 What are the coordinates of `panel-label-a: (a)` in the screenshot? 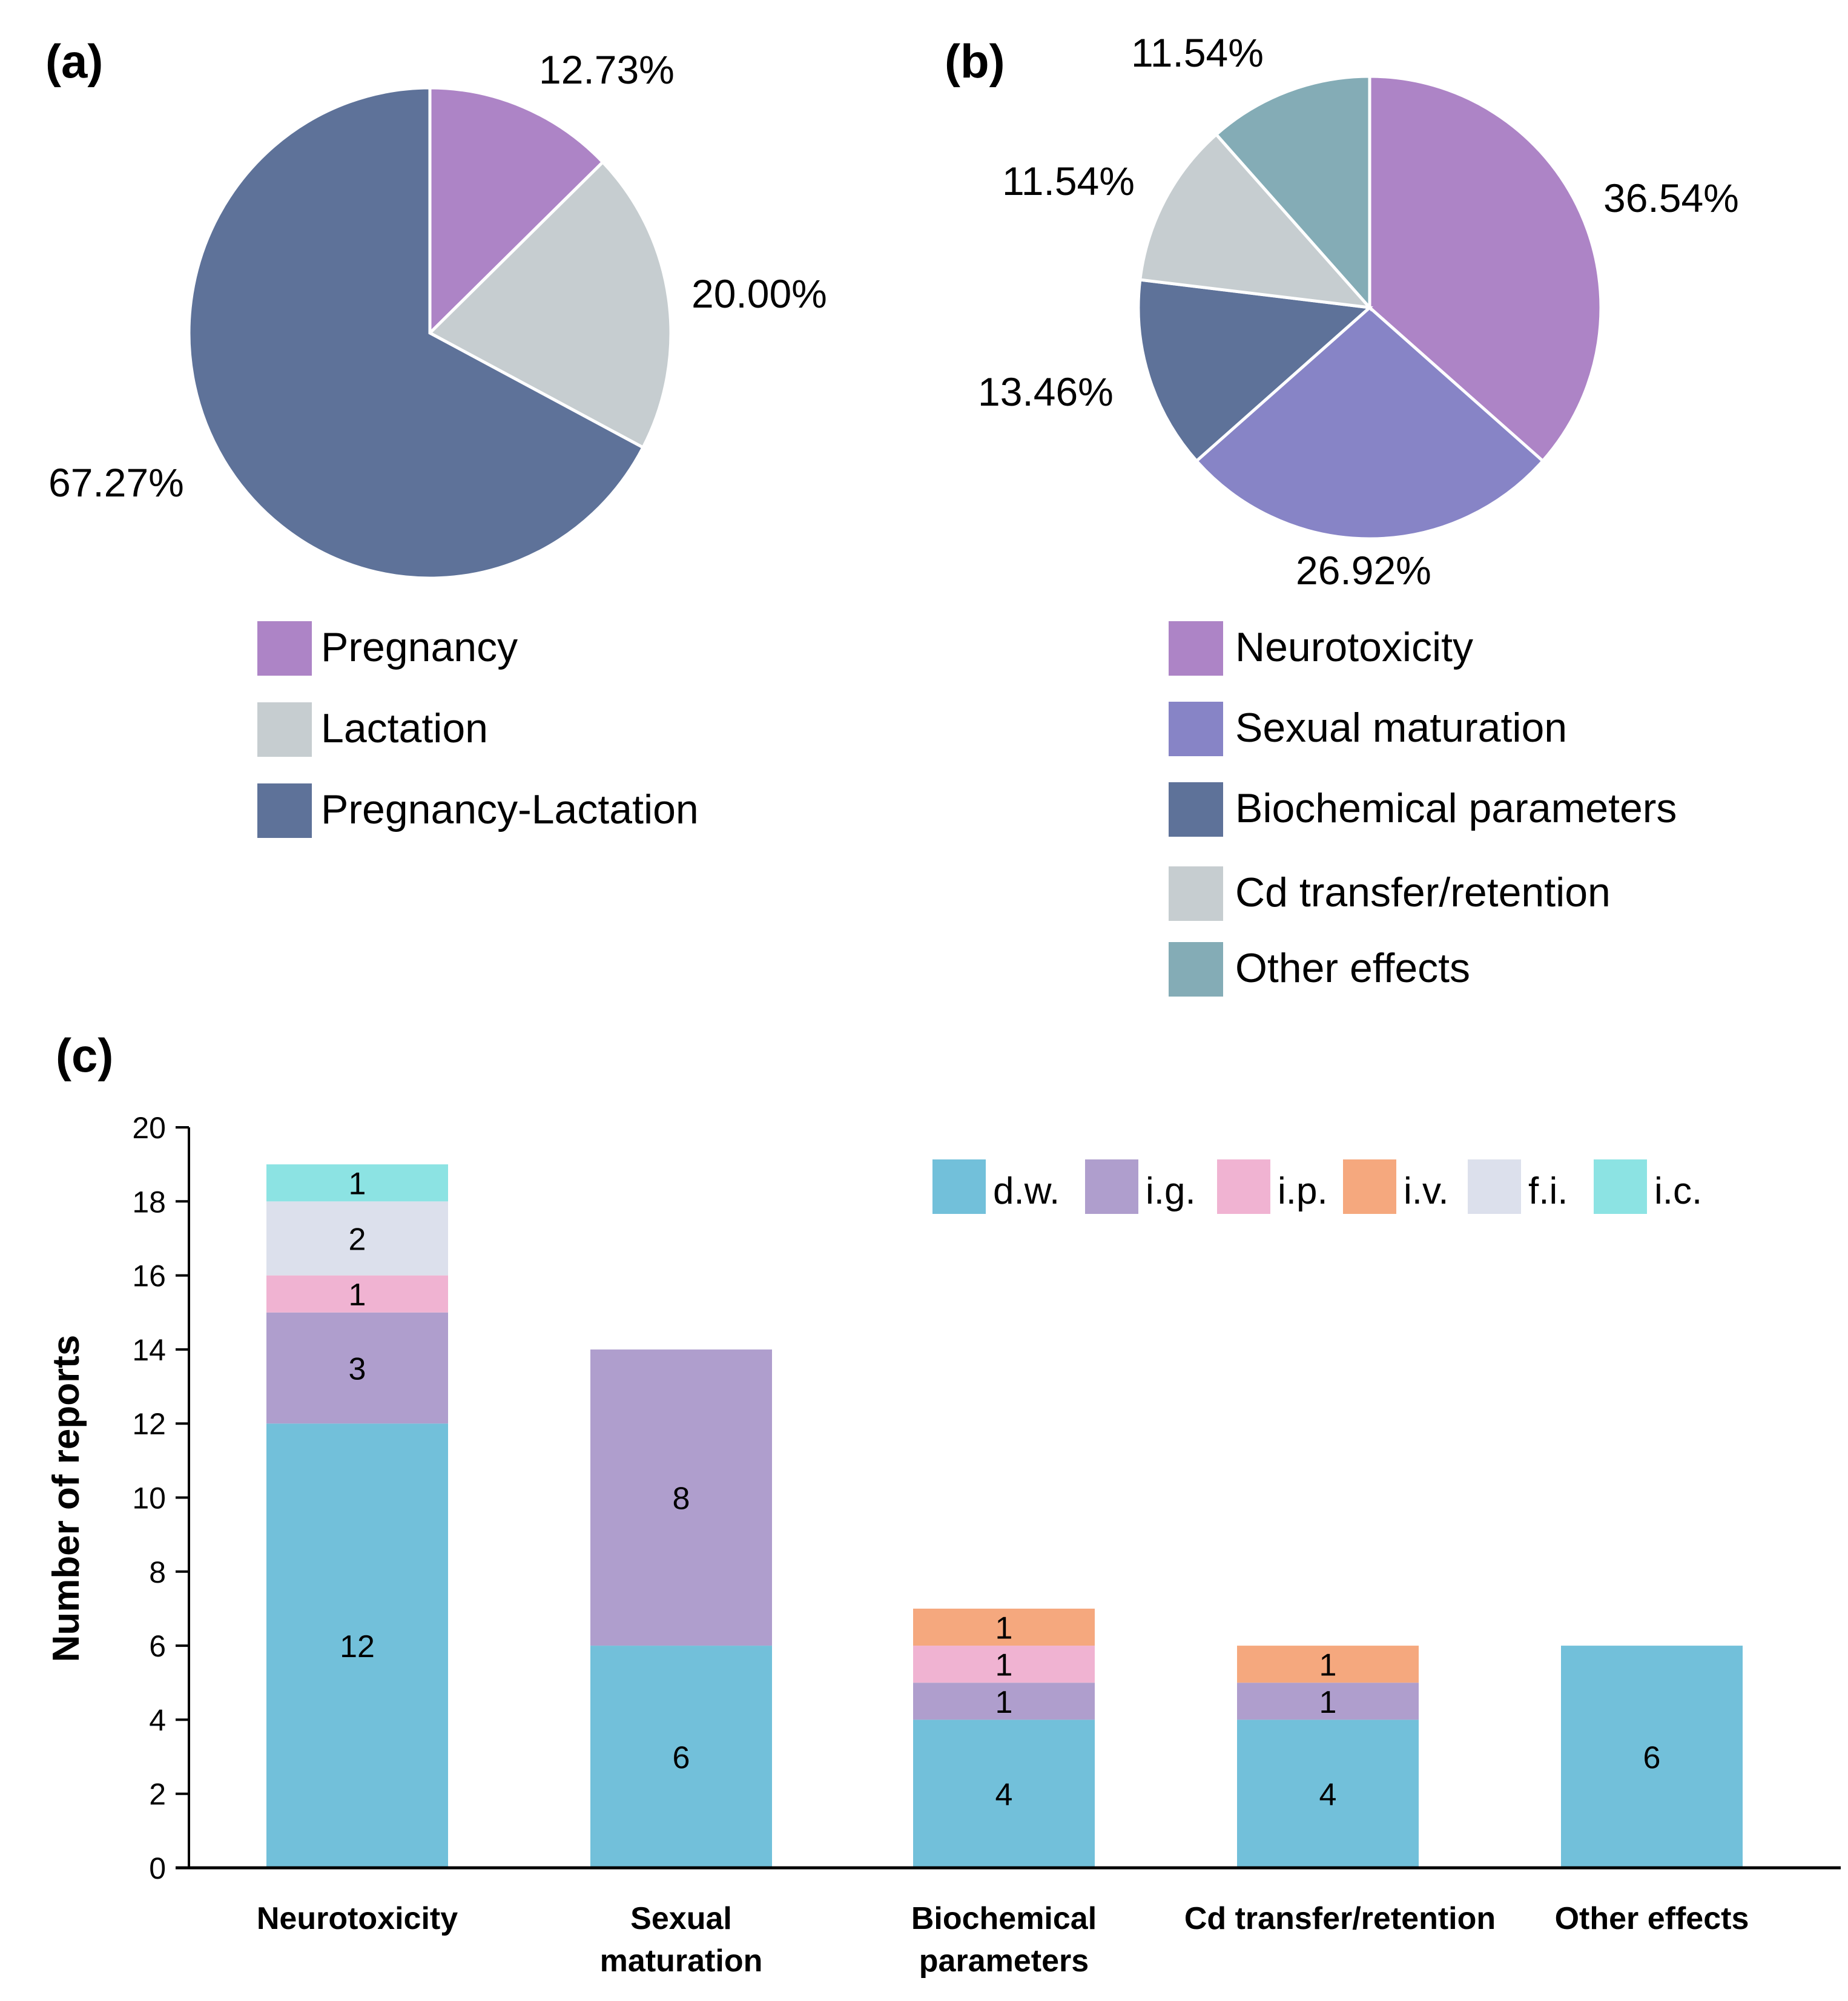 It's located at (74, 62).